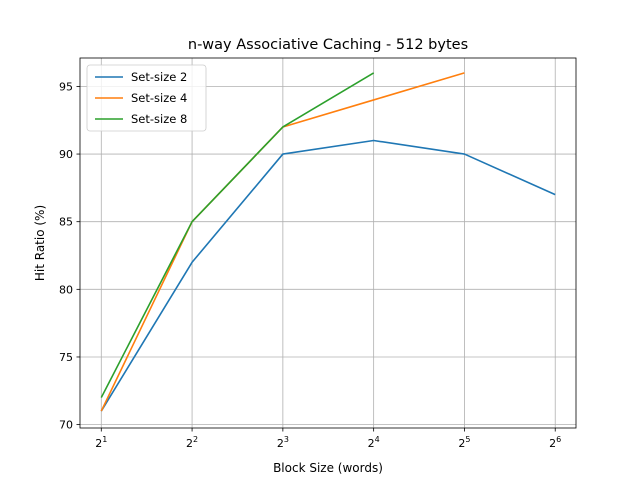 This screenshot has width=640, height=480. Describe the element at coordinates (159, 119) in the screenshot. I see `legend-label: Set-size 8` at that location.